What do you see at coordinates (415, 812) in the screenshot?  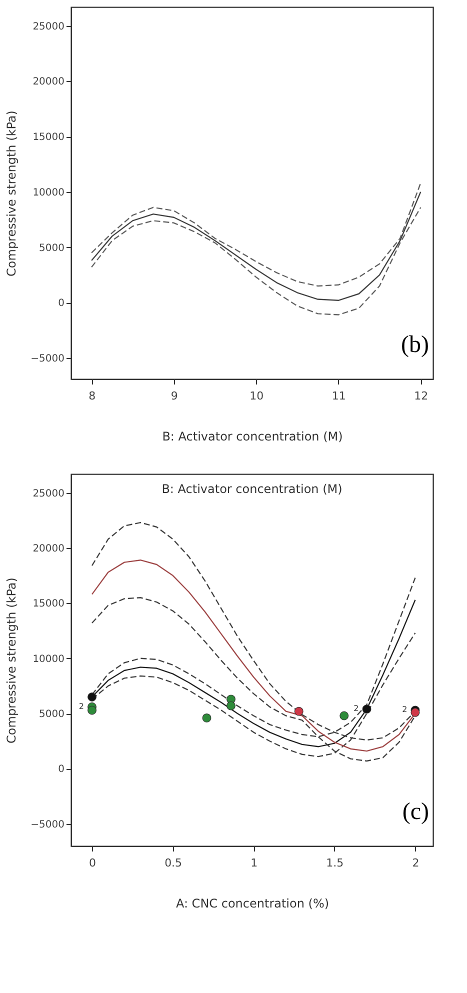 I see `annotation: (c)` at bounding box center [415, 812].